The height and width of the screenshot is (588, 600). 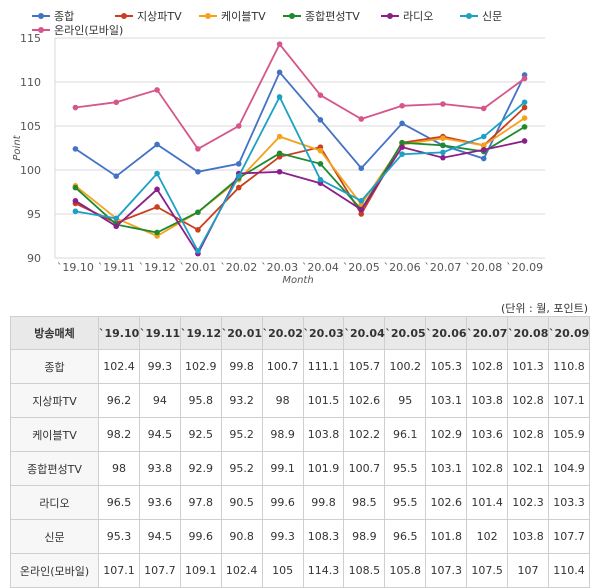 I want to click on table-cell: 94, so click(x=159, y=400).